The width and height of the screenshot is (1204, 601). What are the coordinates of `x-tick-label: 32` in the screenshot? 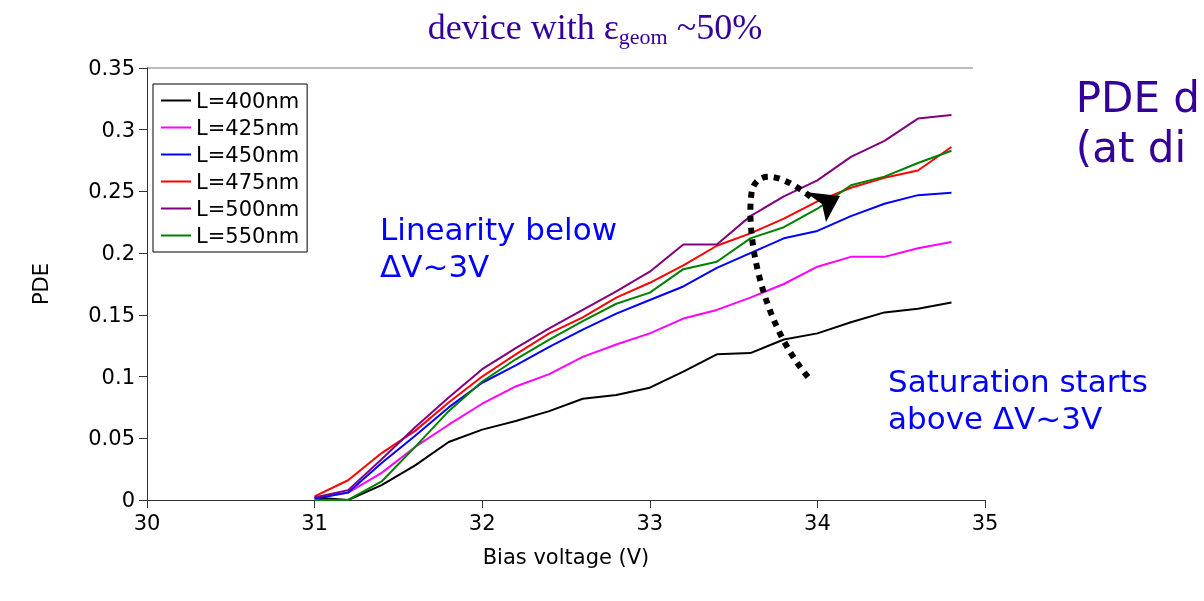 It's located at (482, 522).